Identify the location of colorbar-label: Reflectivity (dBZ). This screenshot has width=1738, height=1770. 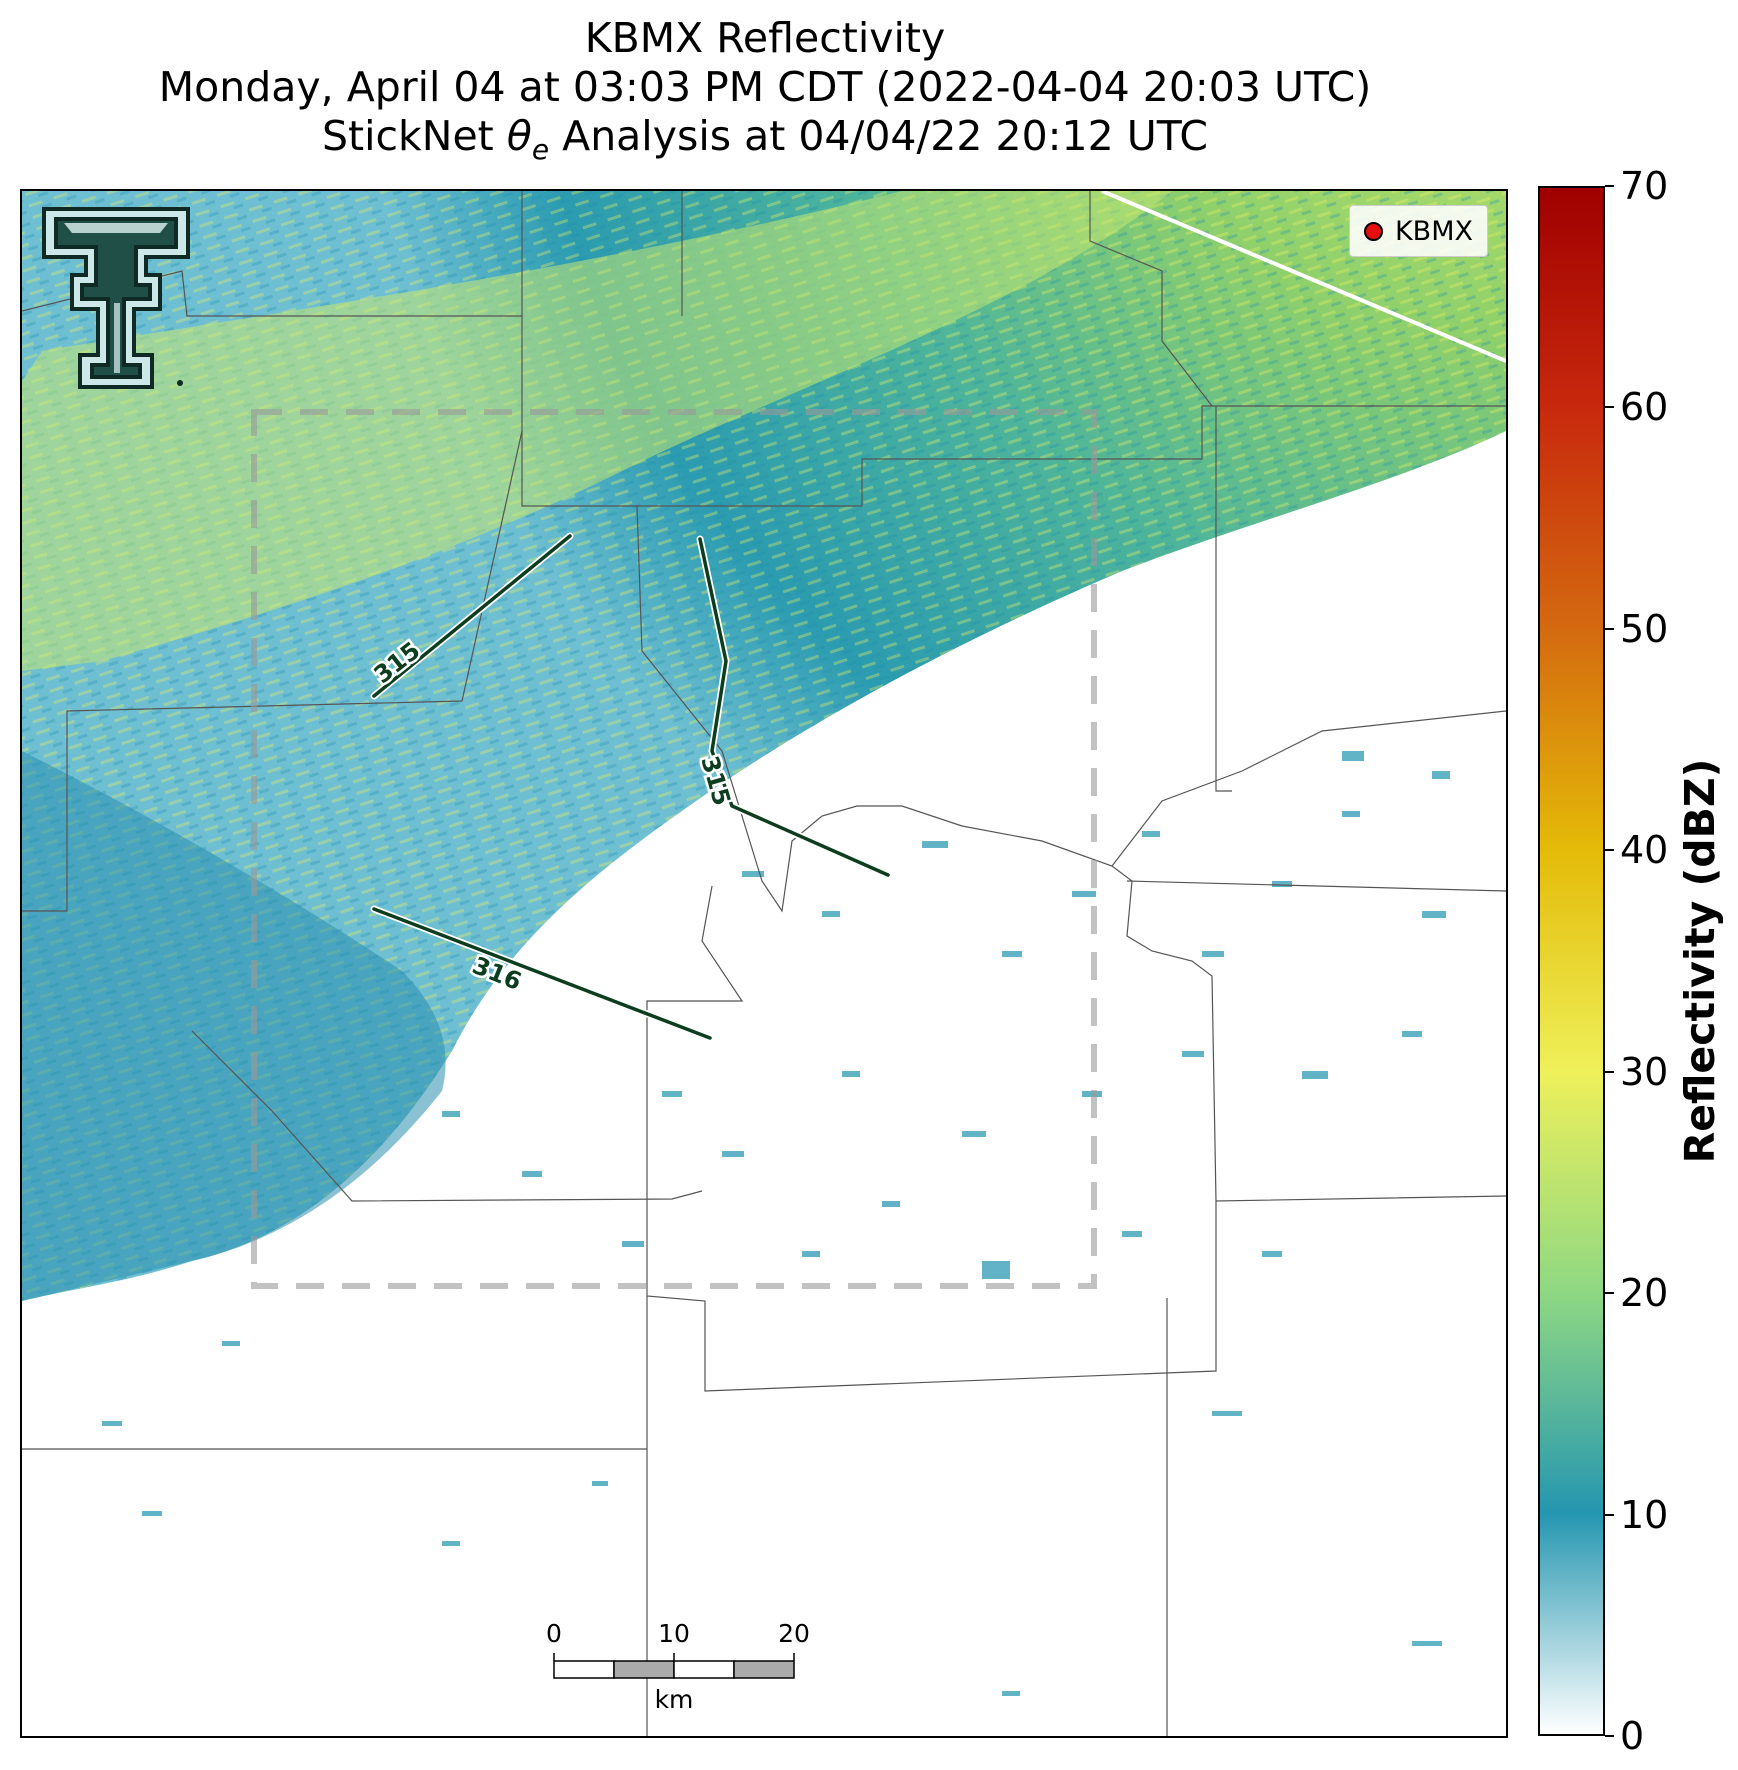
(1700, 961).